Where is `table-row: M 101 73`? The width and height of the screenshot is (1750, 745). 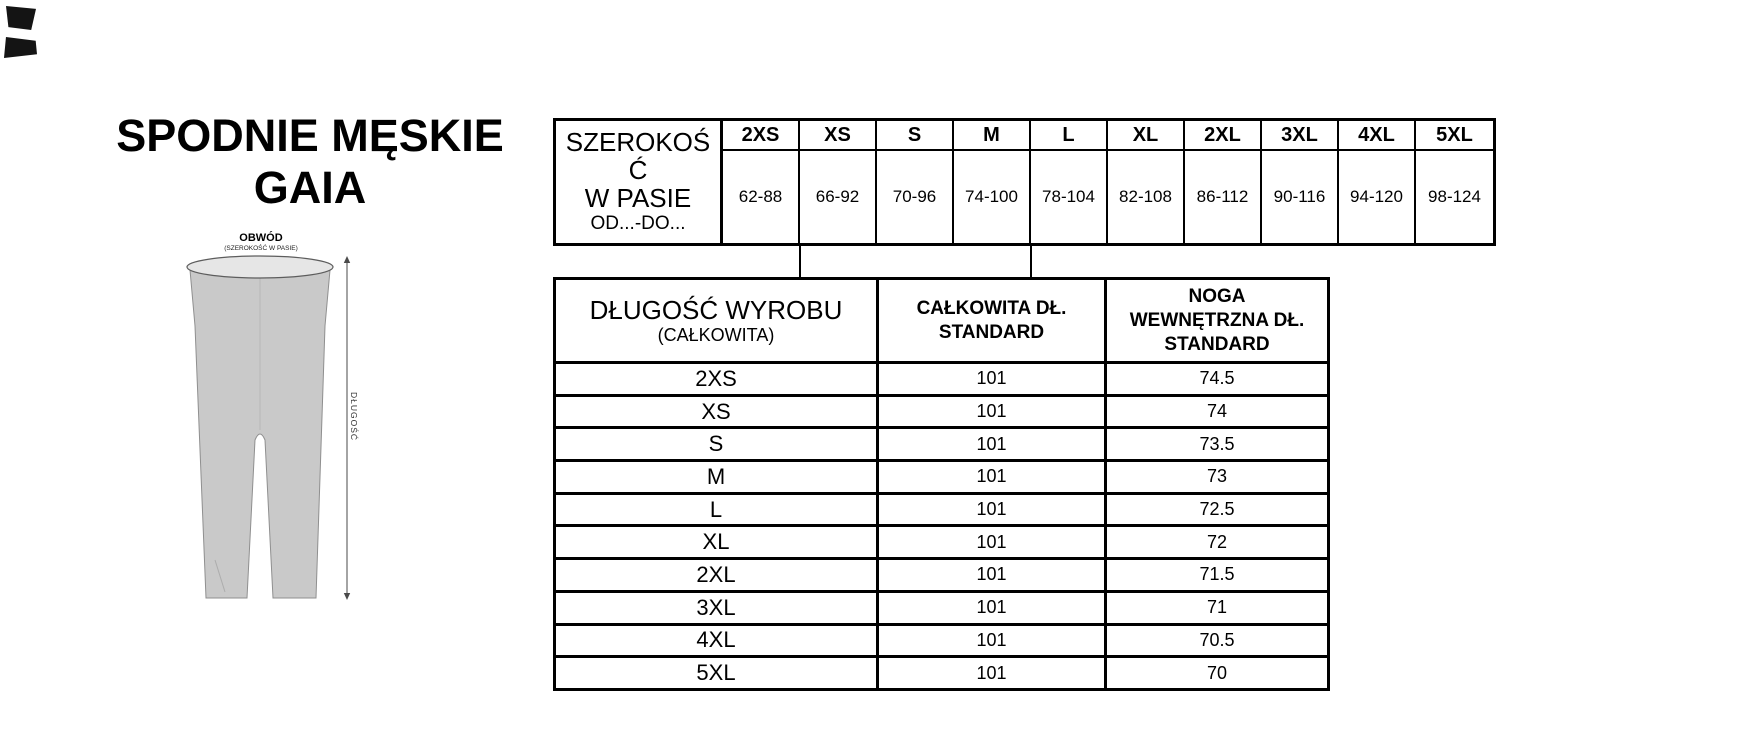
table-row: M 101 73 is located at coordinates (941, 475).